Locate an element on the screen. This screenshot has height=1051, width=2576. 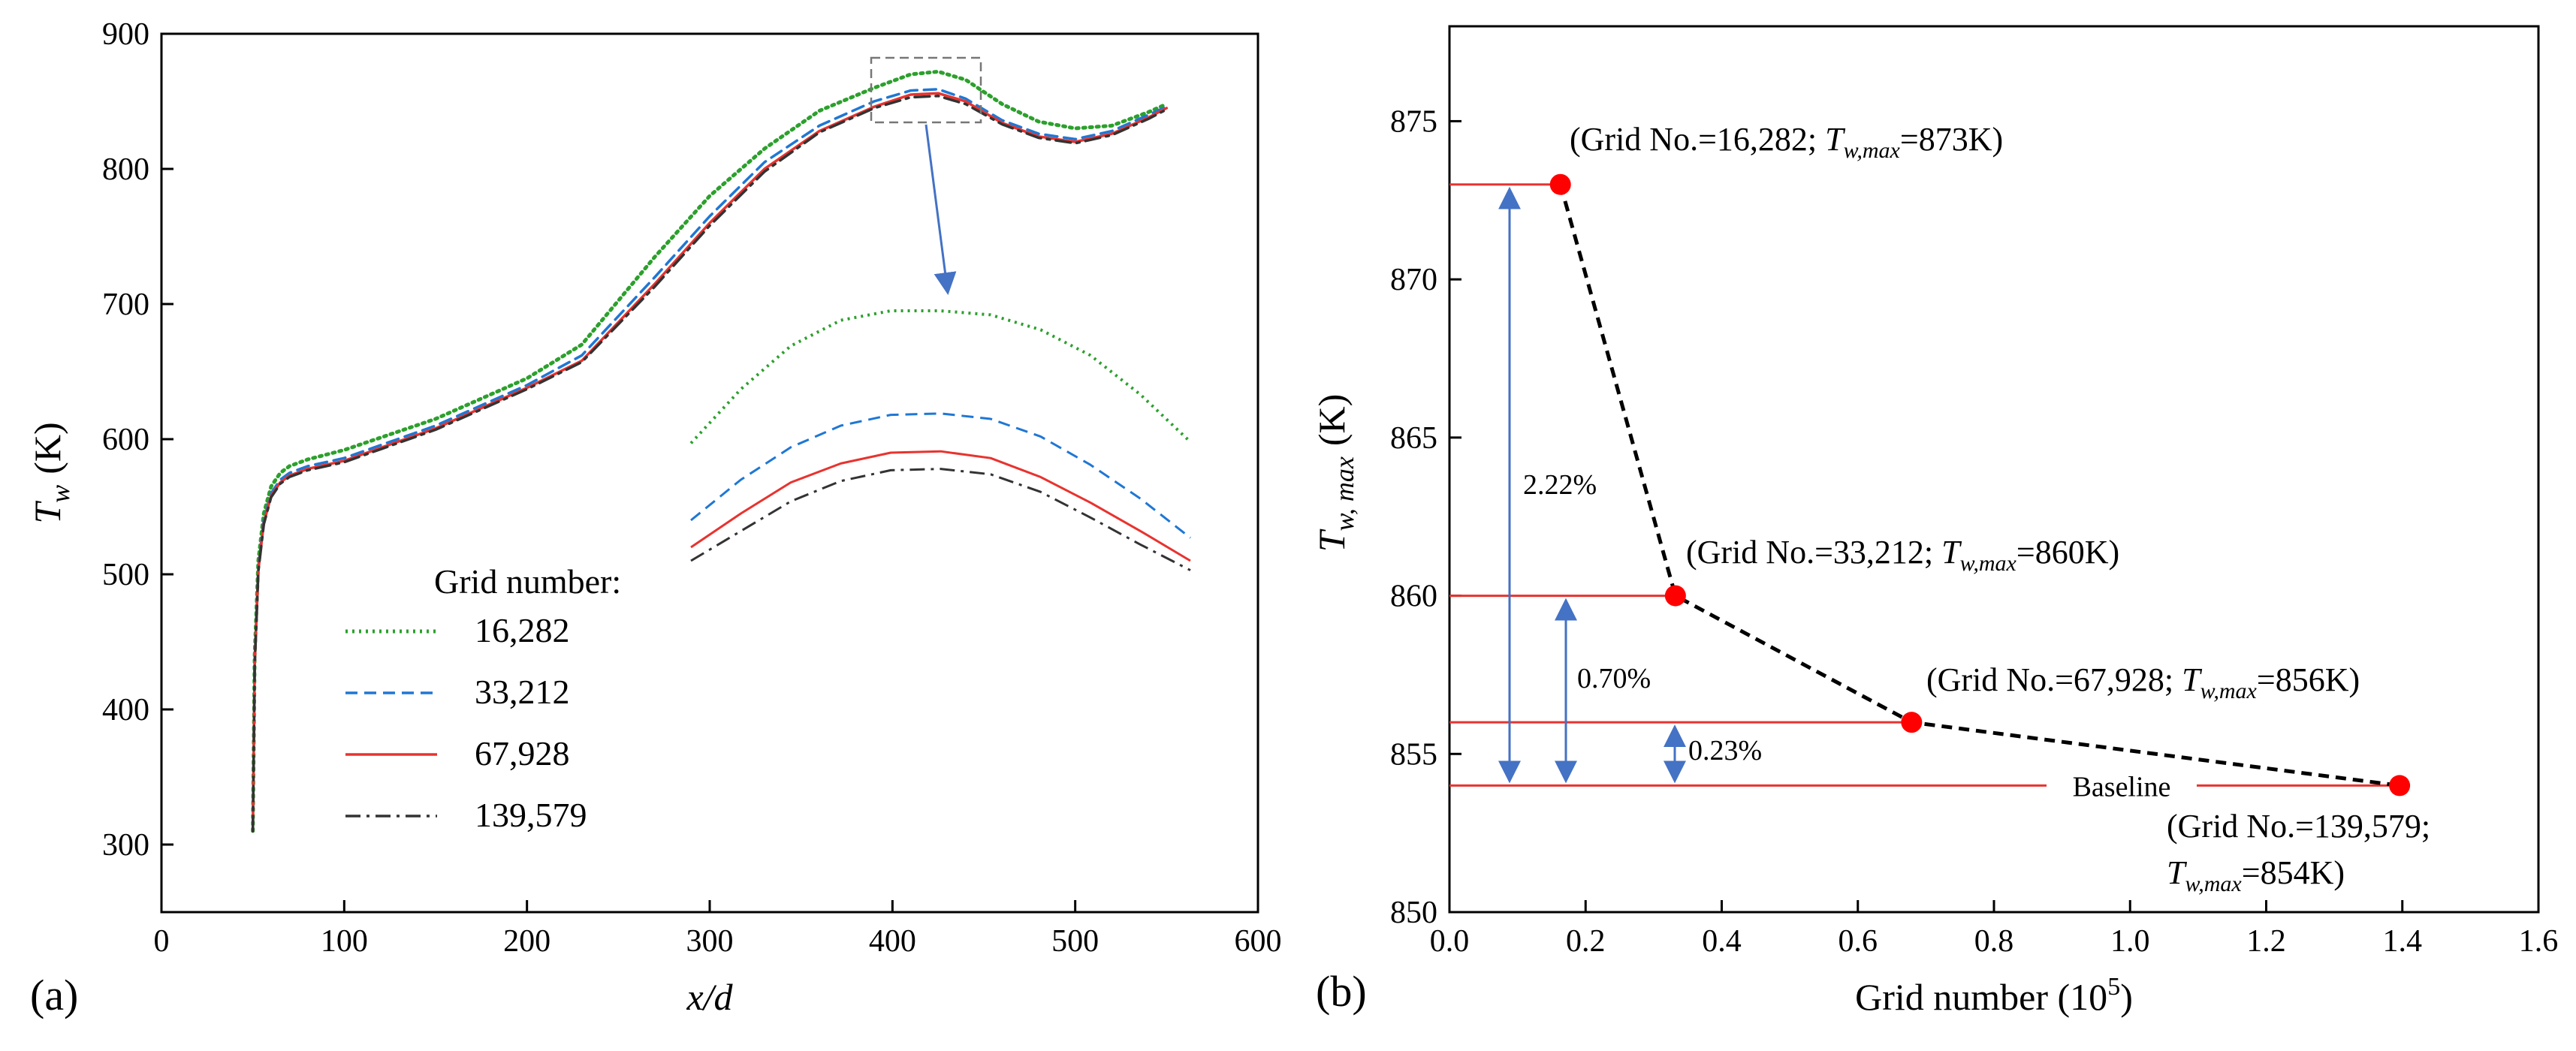
panel-b-label: (b) is located at coordinates (1341, 991).